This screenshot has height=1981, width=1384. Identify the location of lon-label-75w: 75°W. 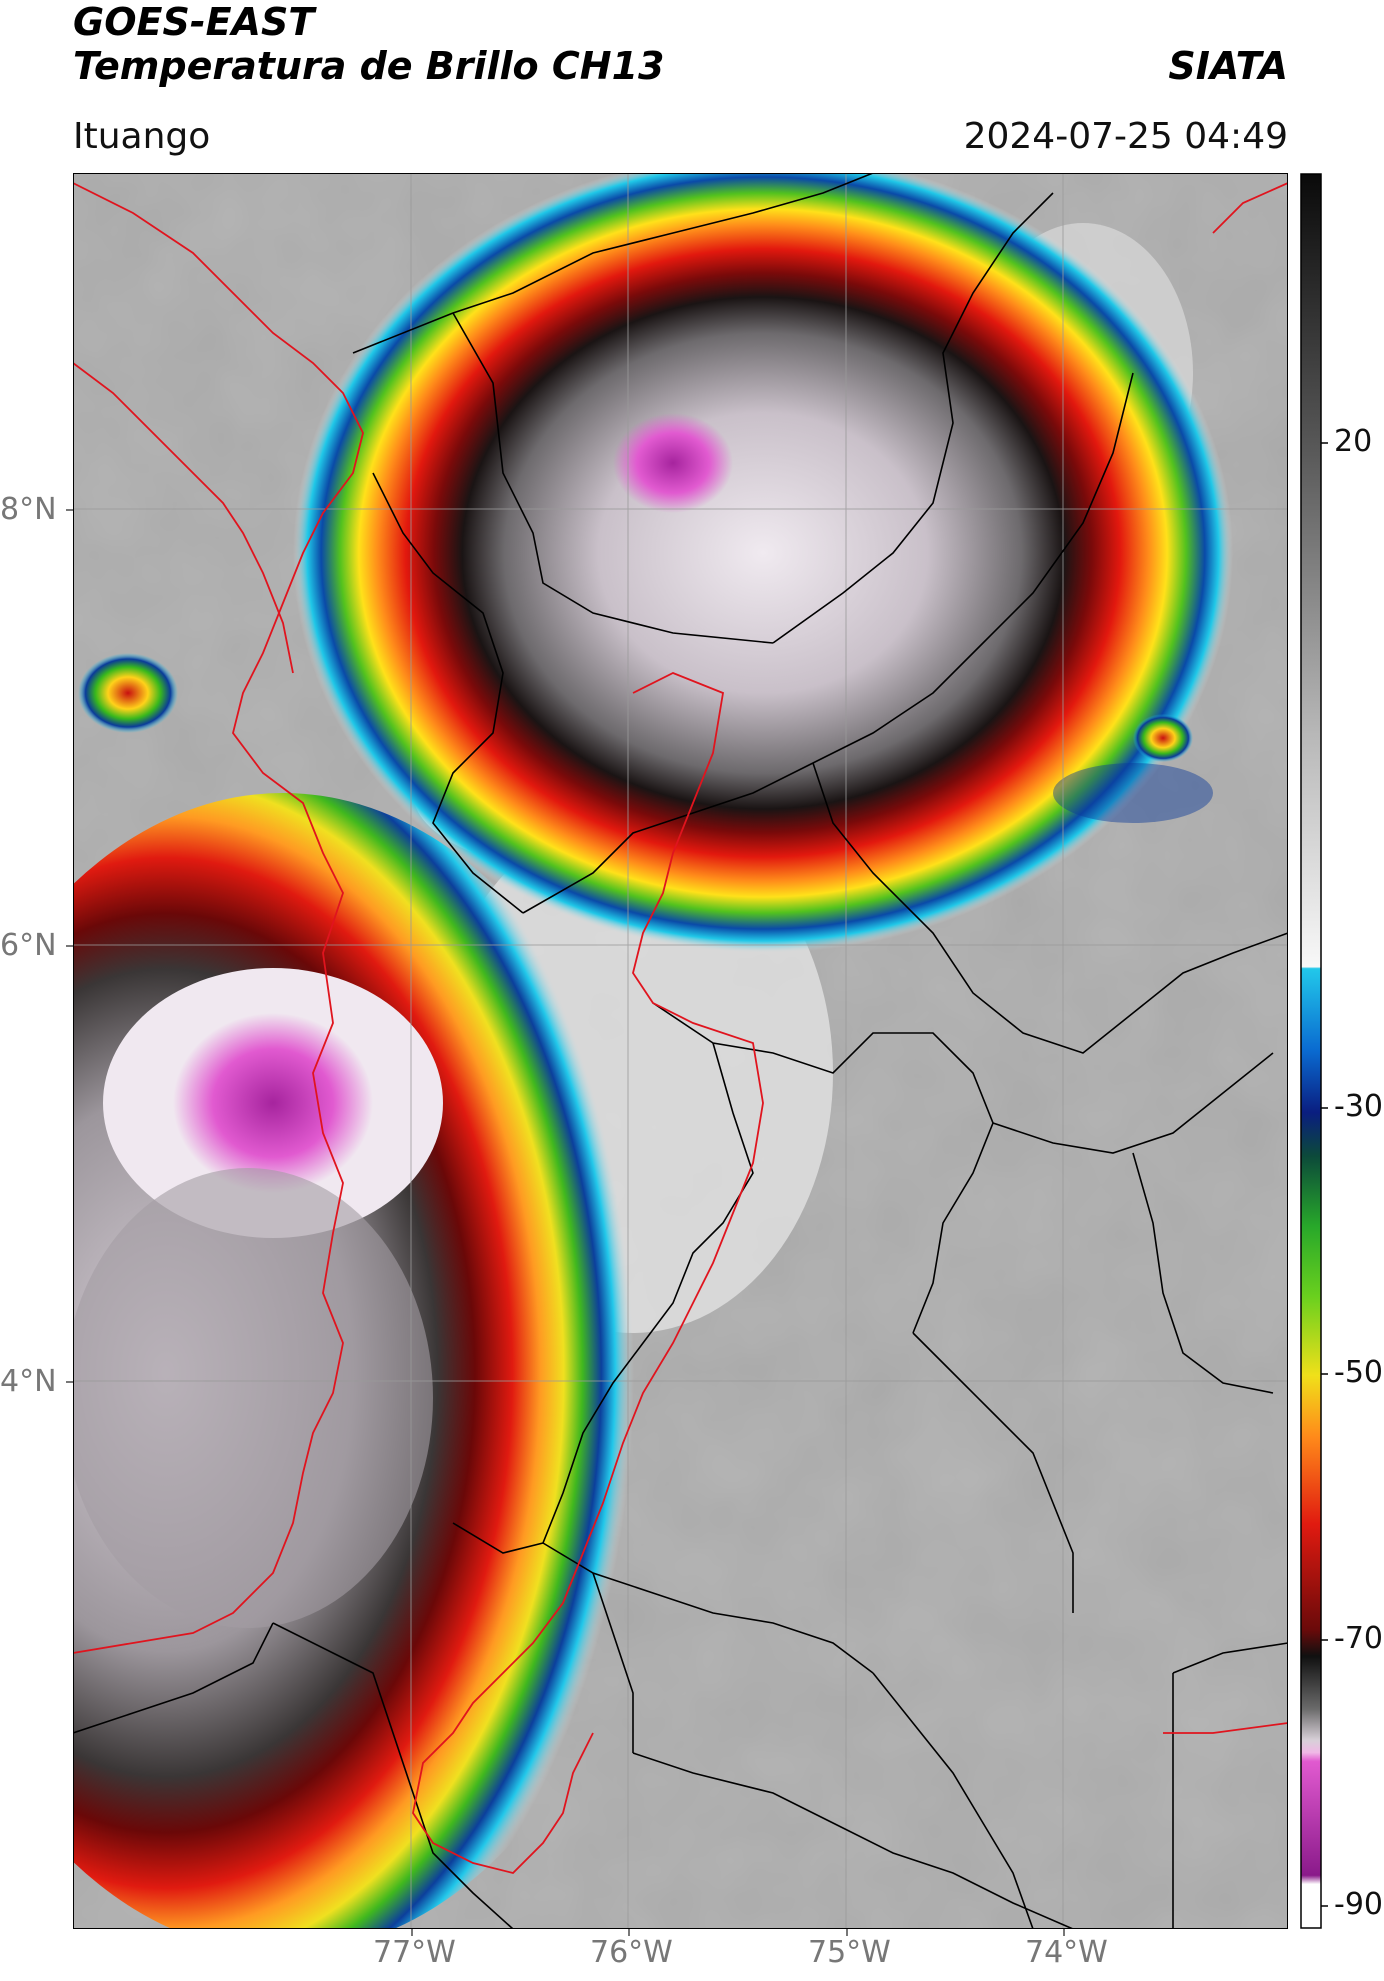
(849, 1952).